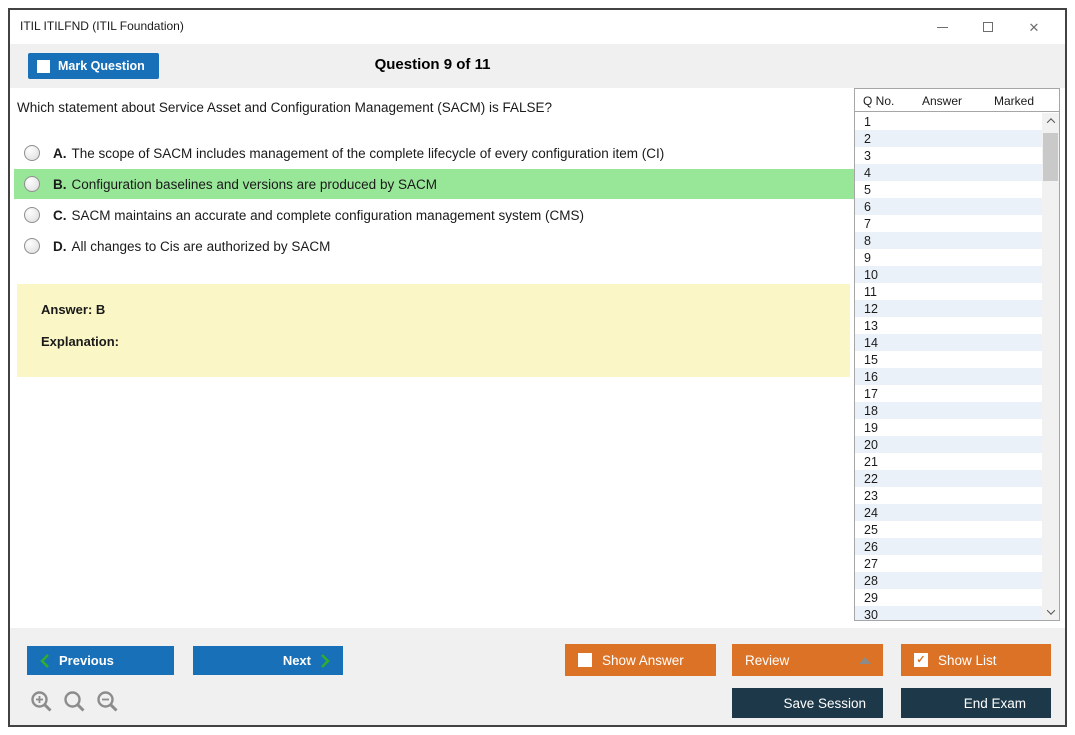 The height and width of the screenshot is (735, 1075). Describe the element at coordinates (948, 308) in the screenshot. I see `question-list-row: 12` at that location.